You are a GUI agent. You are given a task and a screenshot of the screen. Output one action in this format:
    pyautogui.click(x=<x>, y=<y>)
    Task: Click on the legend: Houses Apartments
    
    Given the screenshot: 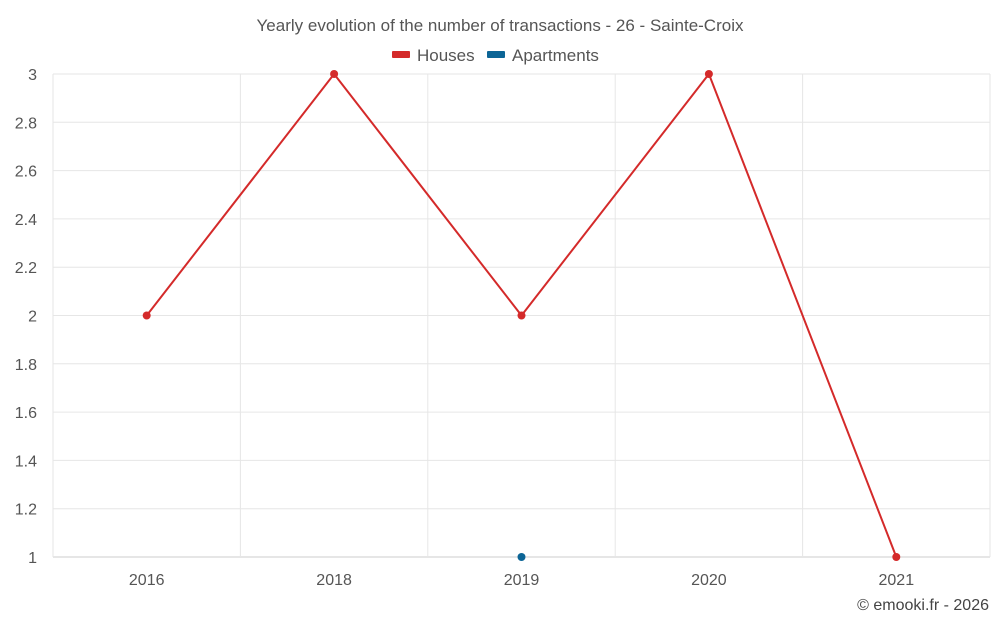 What is the action you would take?
    pyautogui.click(x=495, y=55)
    